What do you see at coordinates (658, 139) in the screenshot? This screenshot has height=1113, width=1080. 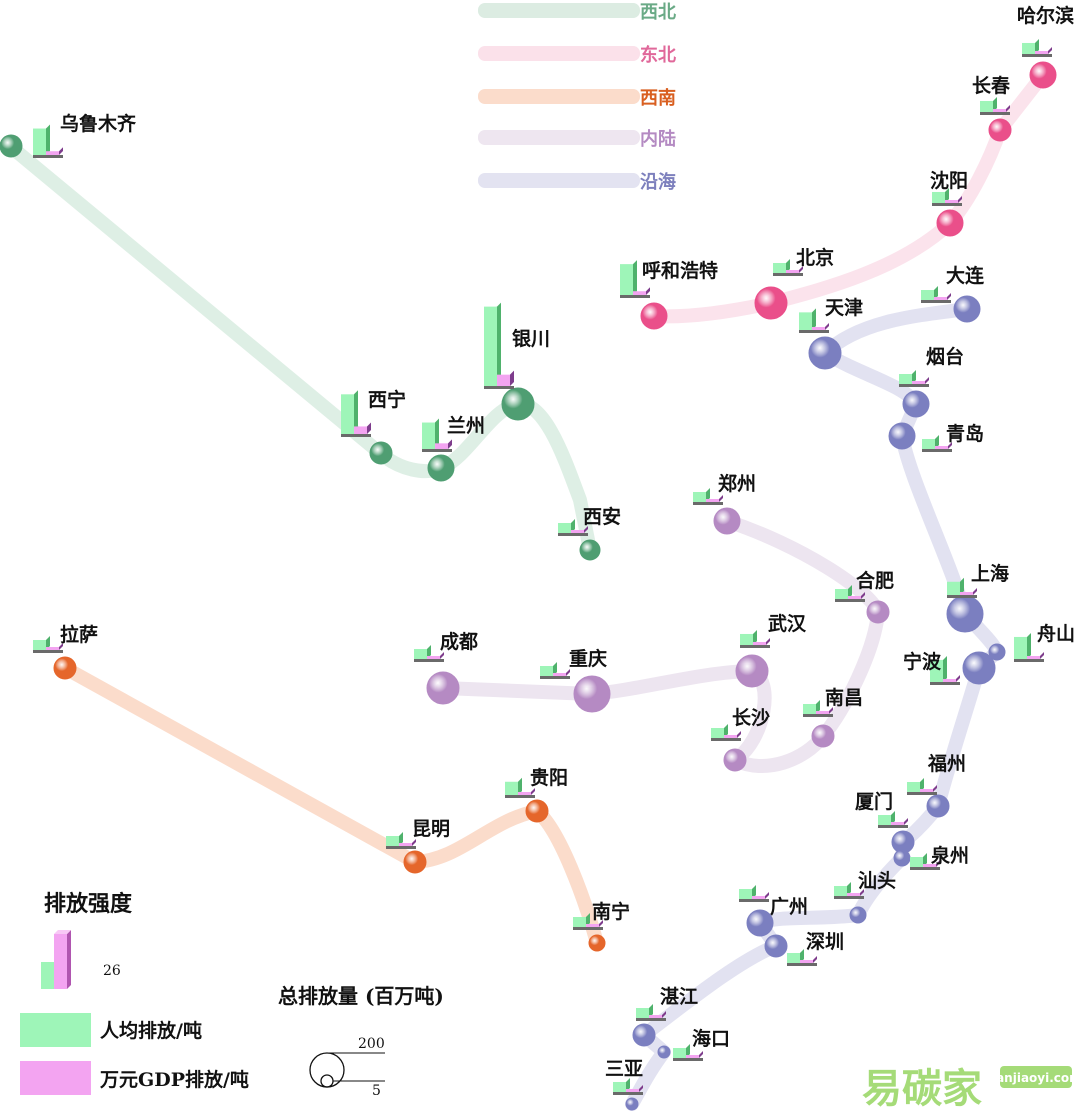 I see `legend-label-inland: 内陆` at bounding box center [658, 139].